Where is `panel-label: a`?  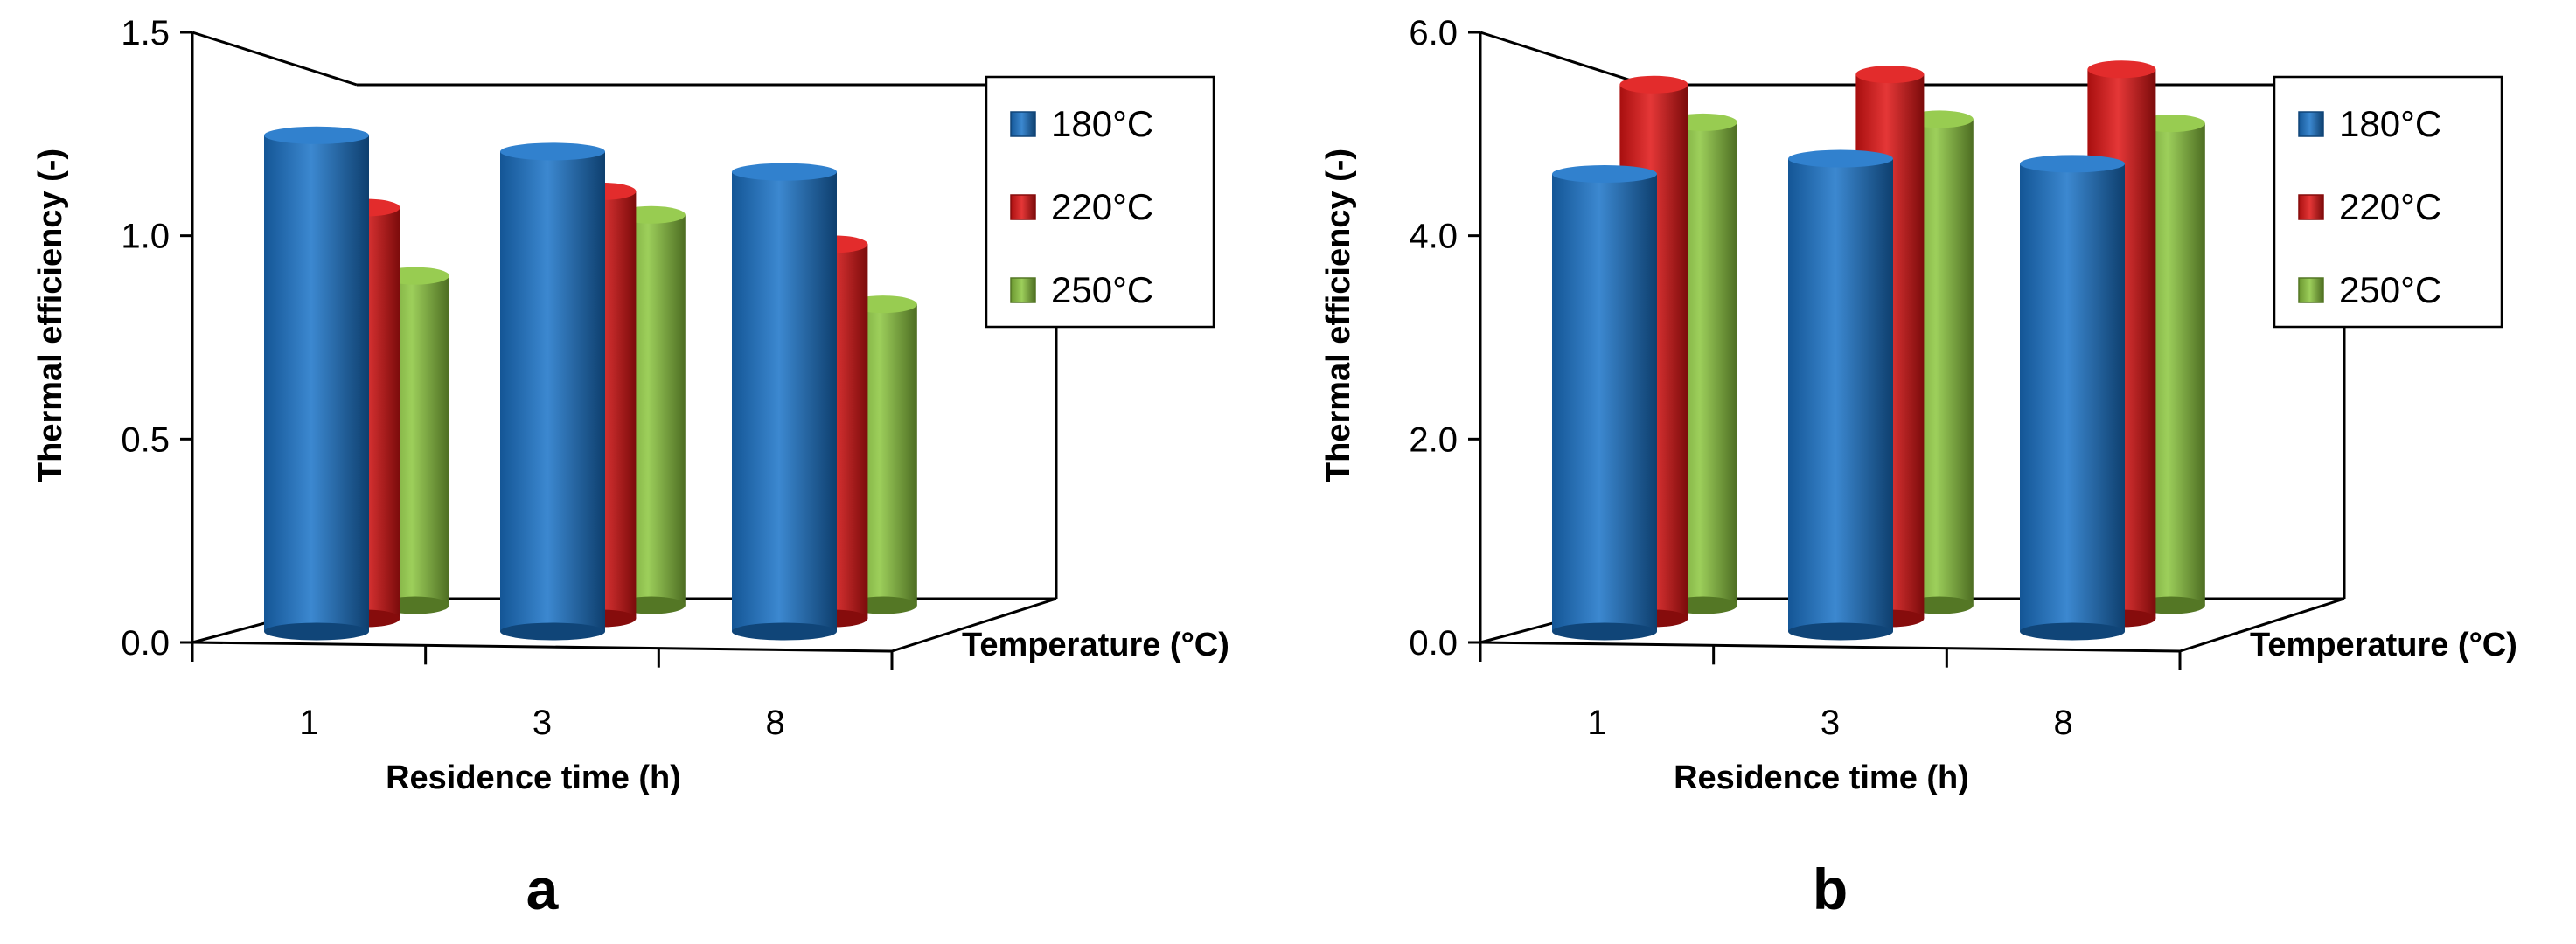 panel-label: a is located at coordinates (543, 889).